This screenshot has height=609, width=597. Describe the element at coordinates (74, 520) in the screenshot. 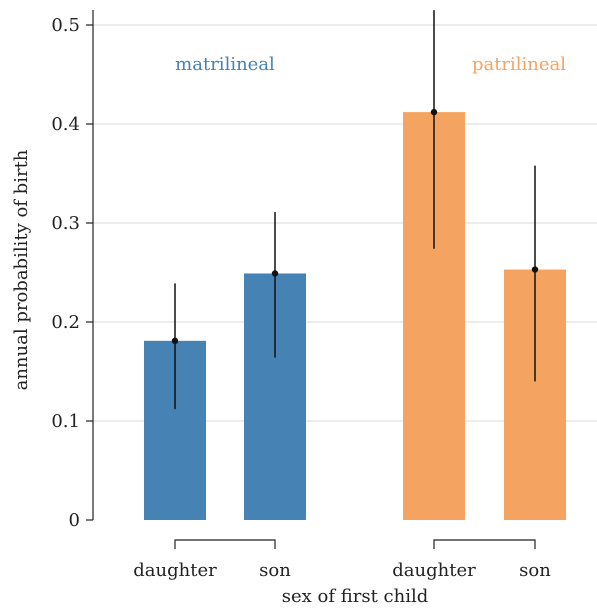

I see `y-tick-label: 0` at that location.